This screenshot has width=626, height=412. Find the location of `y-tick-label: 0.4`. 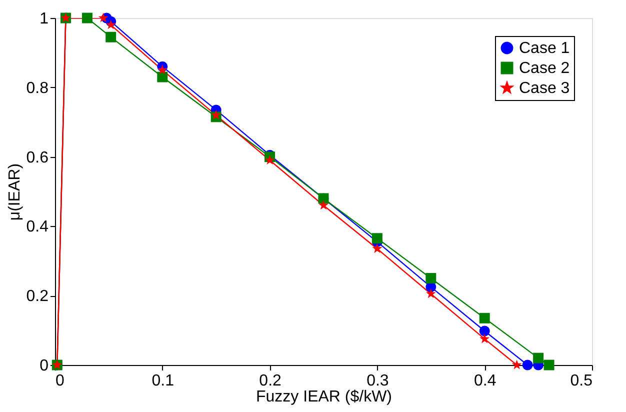

y-tick-label: 0.4 is located at coordinates (37, 227).